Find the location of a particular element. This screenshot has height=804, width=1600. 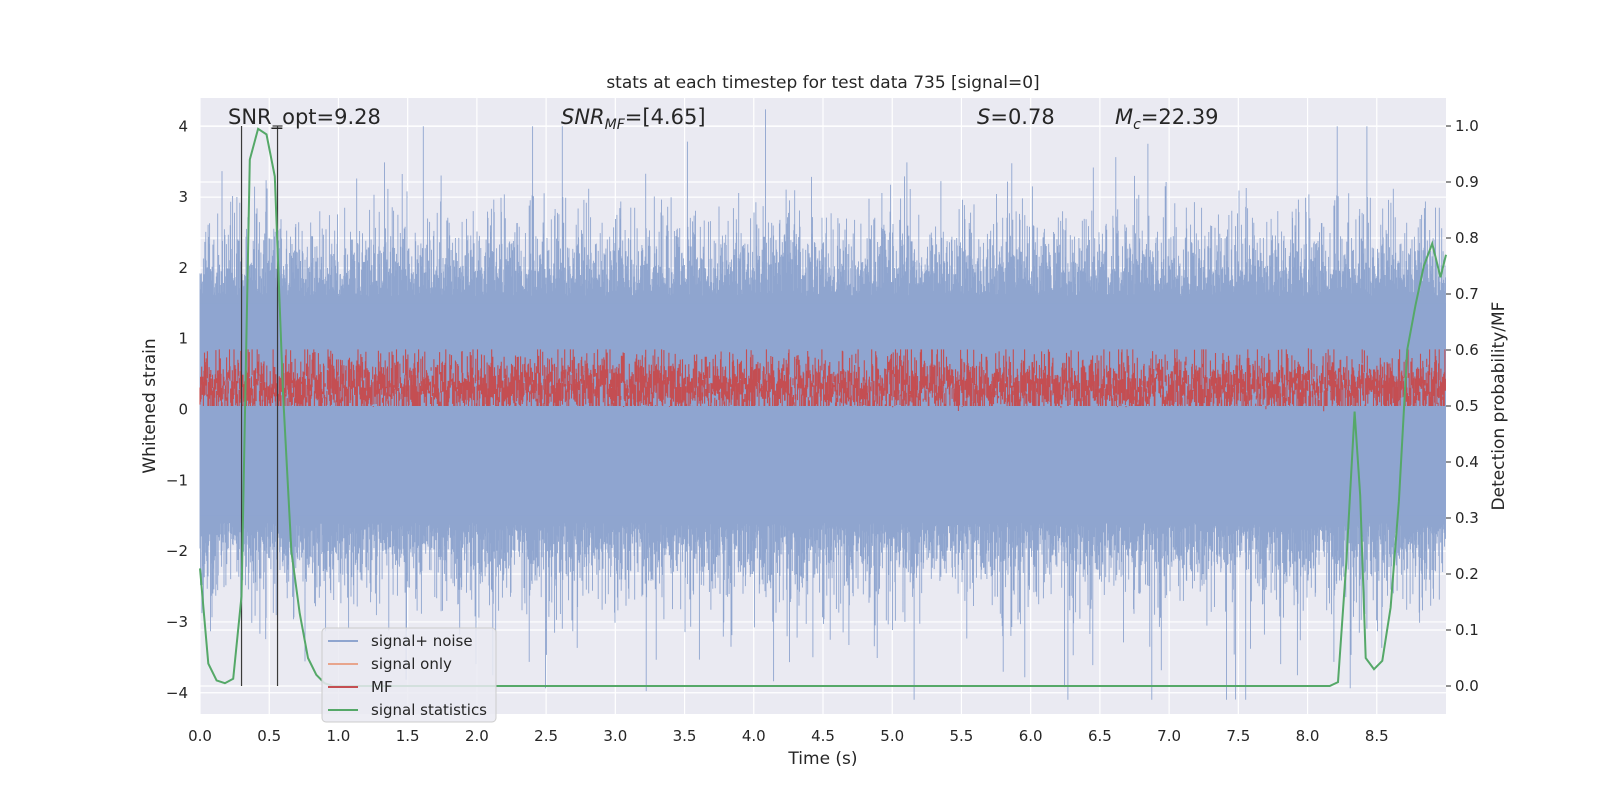

y-right-tick-label: 0.5 is located at coordinates (1467, 406).